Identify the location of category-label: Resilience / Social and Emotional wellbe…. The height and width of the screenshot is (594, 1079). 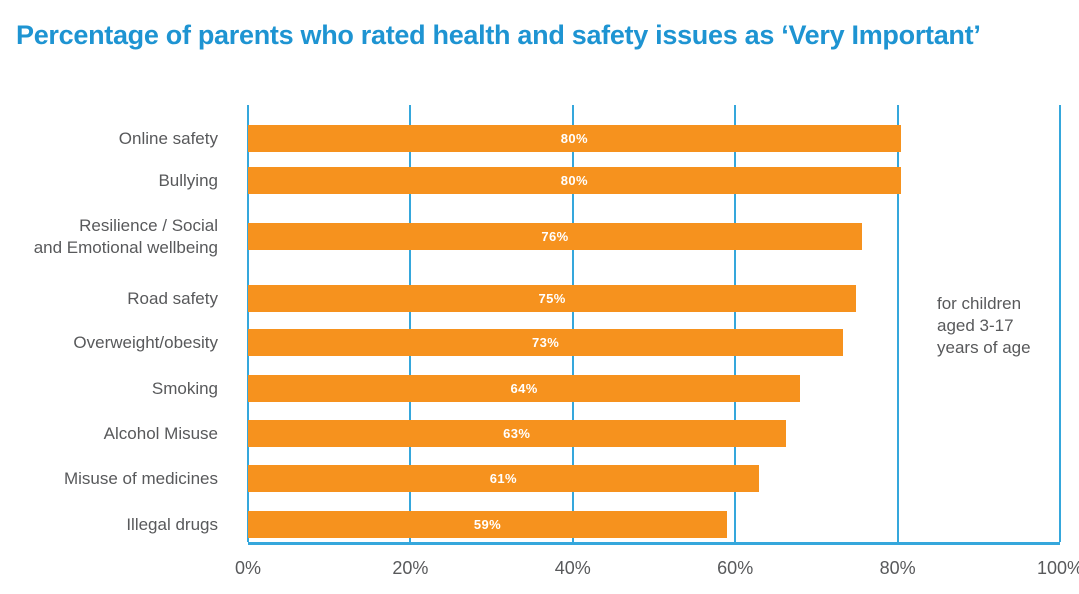
(125, 236).